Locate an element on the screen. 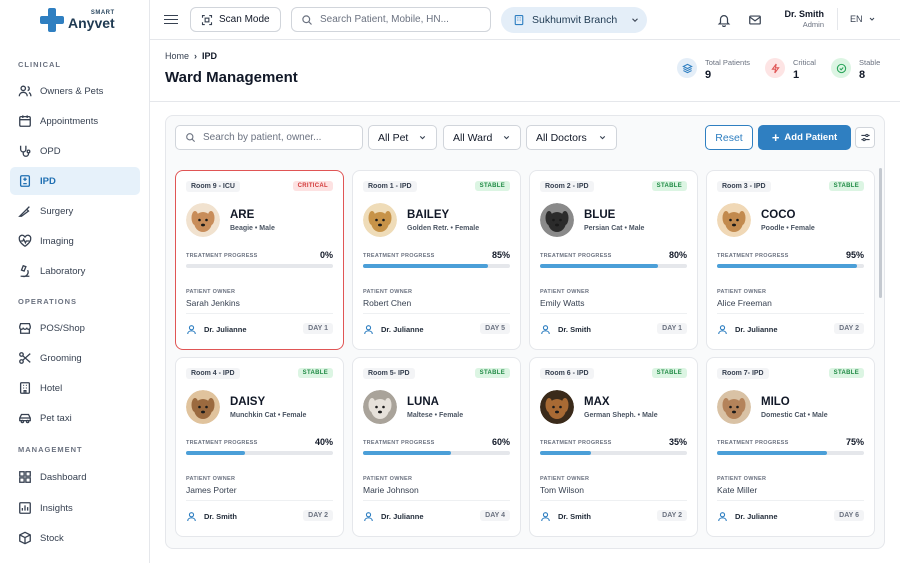  stat-total-patients: Total Patients 9 is located at coordinates (713, 69).